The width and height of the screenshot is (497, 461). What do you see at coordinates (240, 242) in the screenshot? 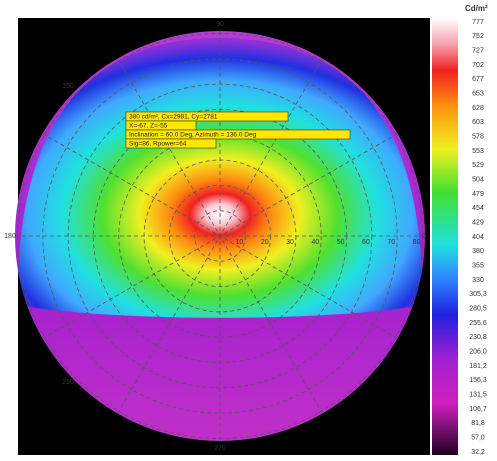
I see `radial-label: 10` at bounding box center [240, 242].